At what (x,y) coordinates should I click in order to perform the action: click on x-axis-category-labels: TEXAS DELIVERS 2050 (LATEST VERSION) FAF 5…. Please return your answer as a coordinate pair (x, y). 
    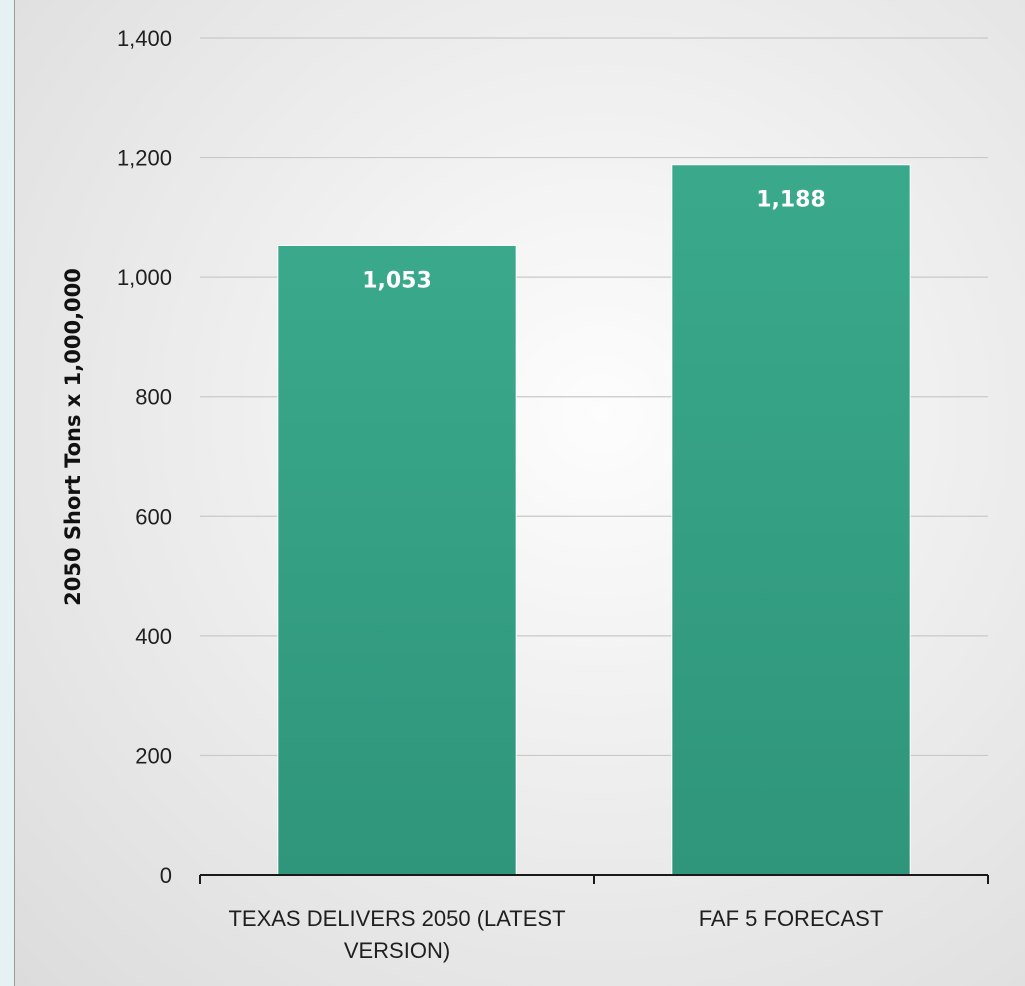
    Looking at the image, I should click on (555, 934).